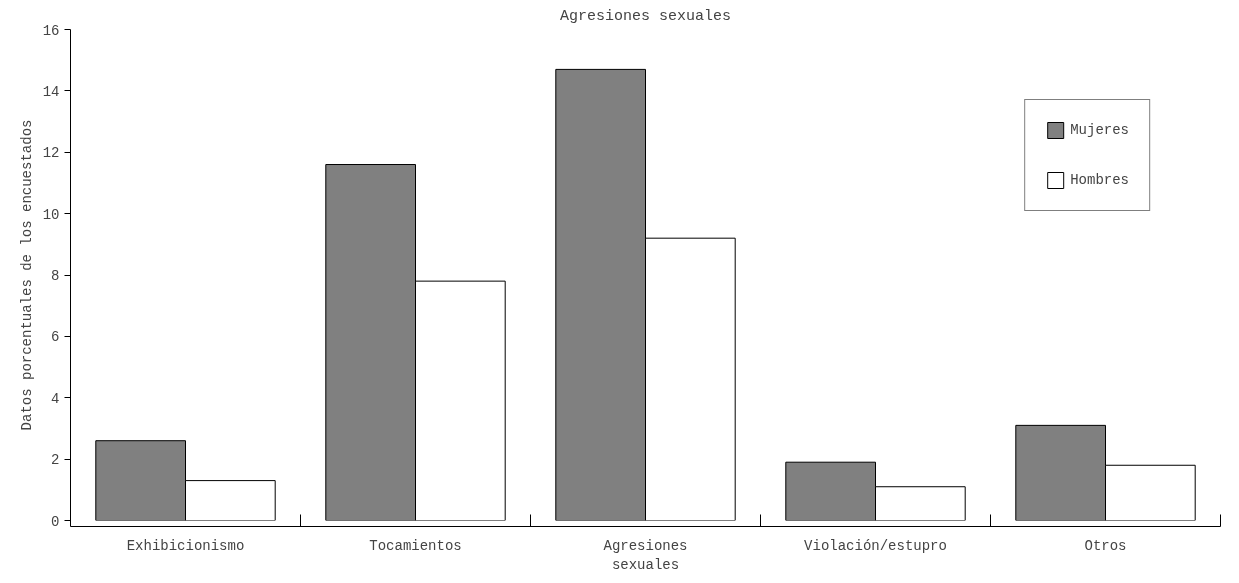  What do you see at coordinates (55, 460) in the screenshot?
I see `y-tick-label: 2` at bounding box center [55, 460].